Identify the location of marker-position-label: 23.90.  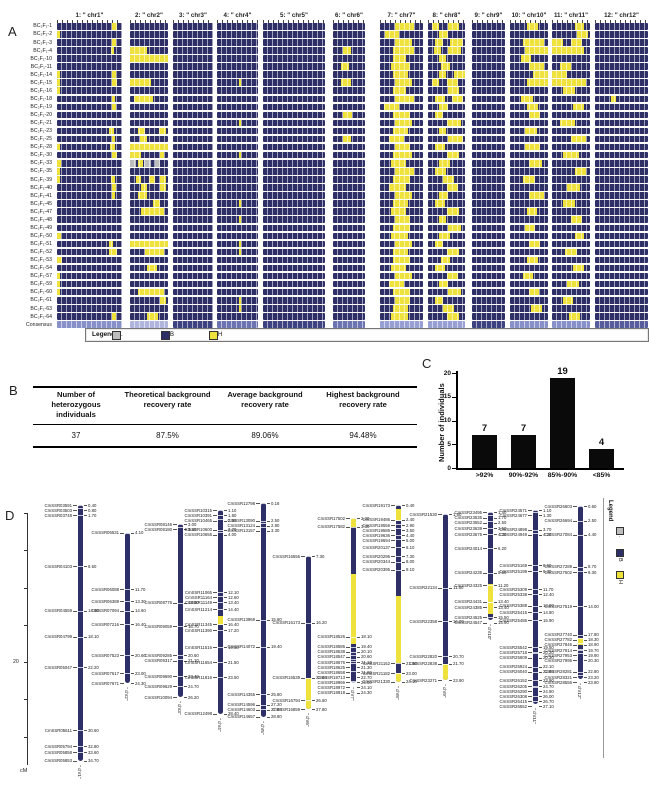
(458, 680).